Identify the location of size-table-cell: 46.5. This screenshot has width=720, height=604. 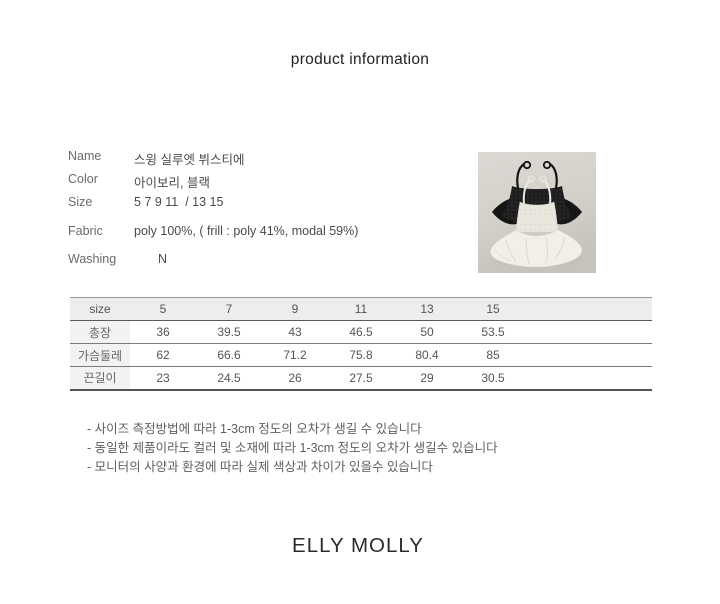
(361, 332).